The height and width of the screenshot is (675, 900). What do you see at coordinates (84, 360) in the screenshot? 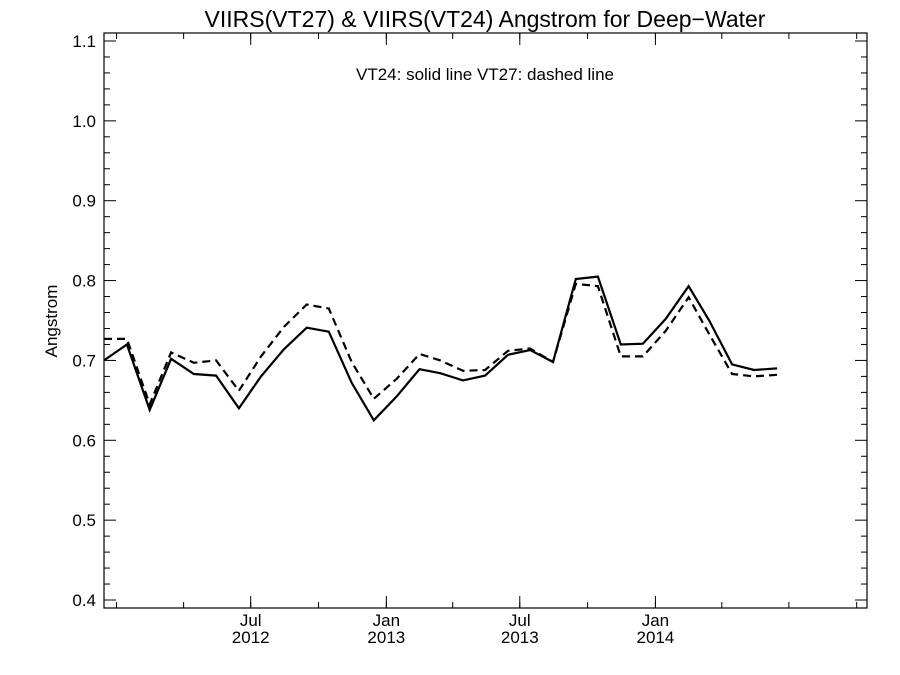
I see `y-tick-label: 0.7` at bounding box center [84, 360].